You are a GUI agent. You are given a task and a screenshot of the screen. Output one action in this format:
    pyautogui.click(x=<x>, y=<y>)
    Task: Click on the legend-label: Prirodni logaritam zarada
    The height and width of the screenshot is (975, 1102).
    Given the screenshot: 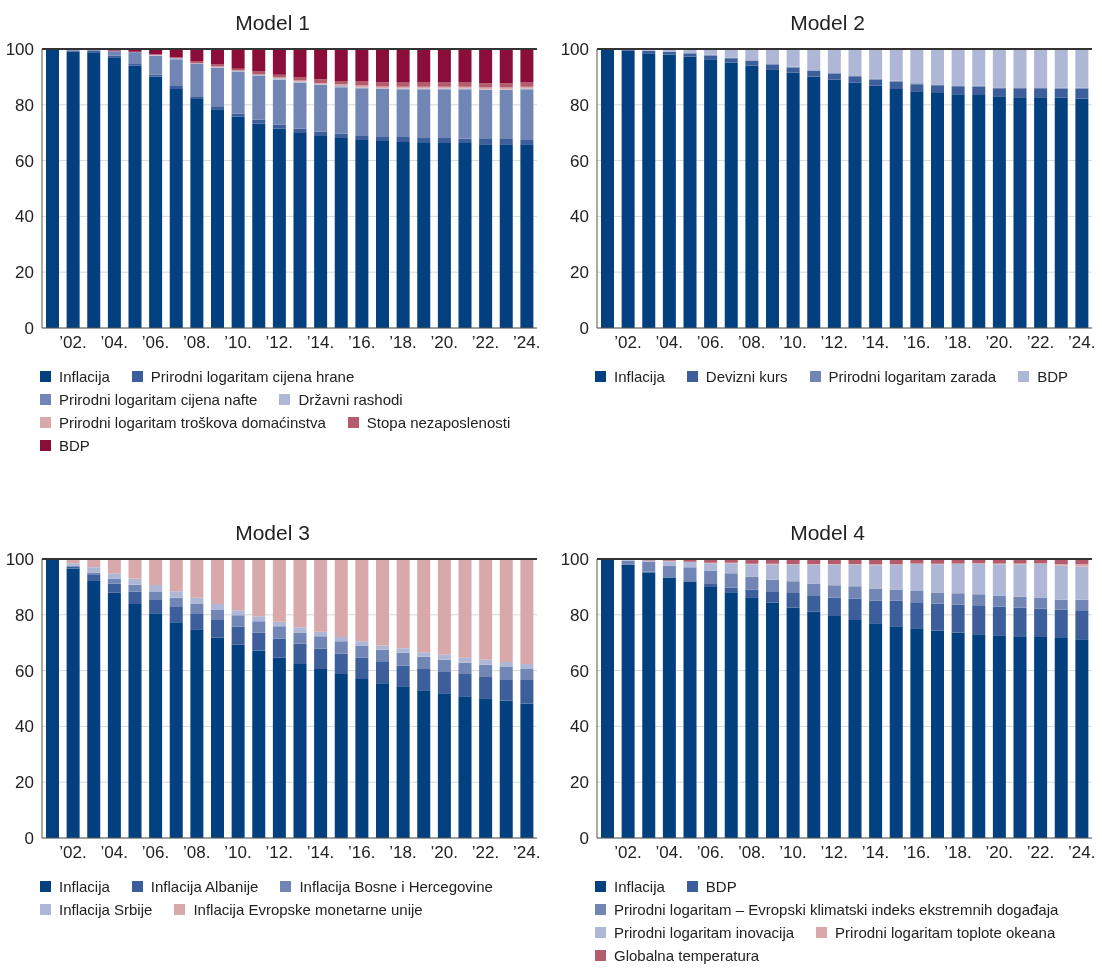 What is the action you would take?
    pyautogui.click(x=912, y=376)
    